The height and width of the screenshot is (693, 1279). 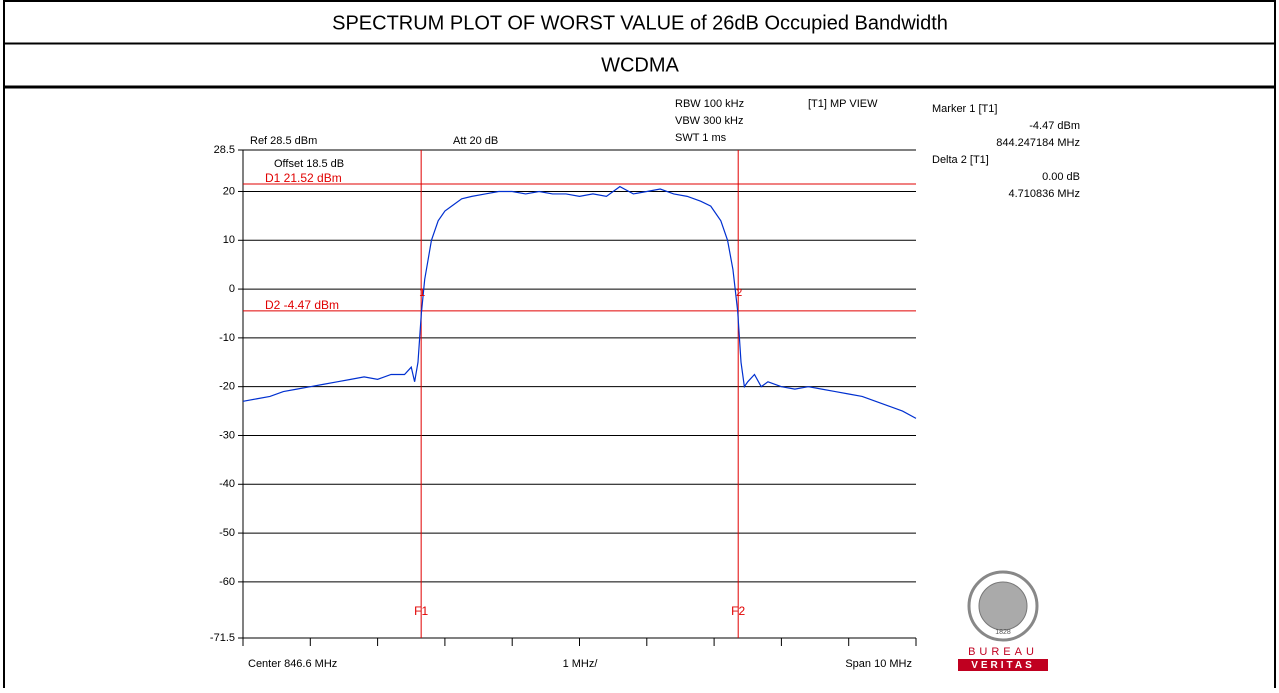 What do you see at coordinates (475, 141) in the screenshot?
I see `setting: Att 20 dB` at bounding box center [475, 141].